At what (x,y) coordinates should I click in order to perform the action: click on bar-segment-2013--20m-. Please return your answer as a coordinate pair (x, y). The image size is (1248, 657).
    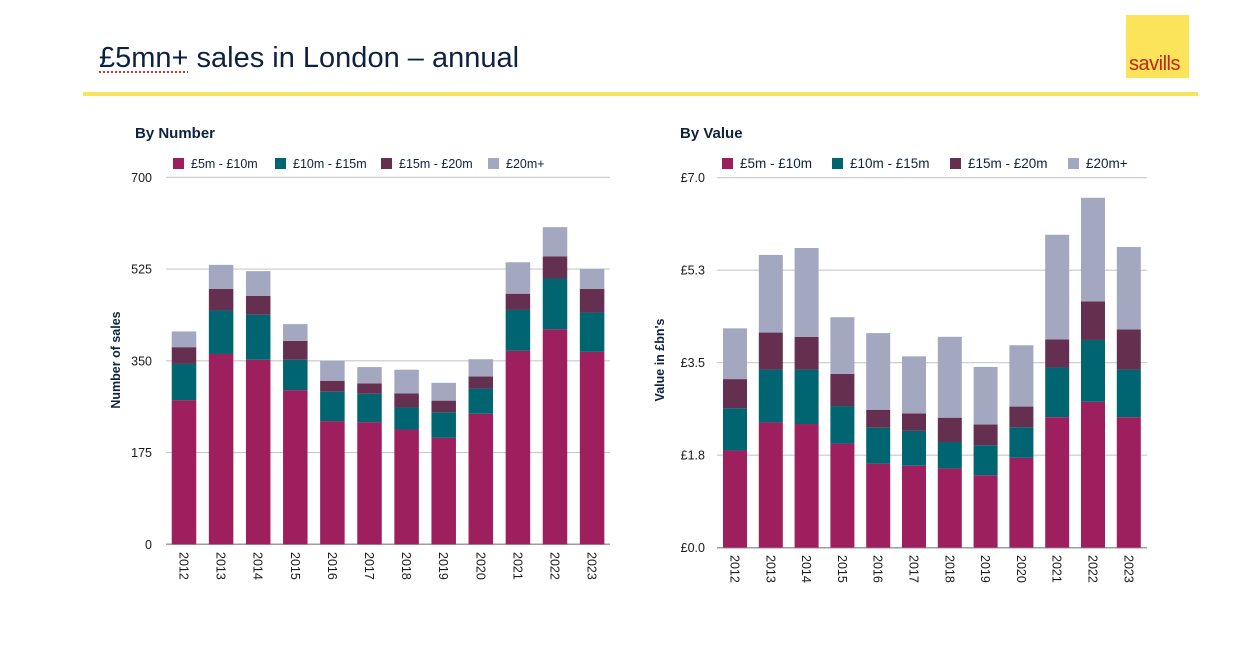
    Looking at the image, I should click on (221, 276).